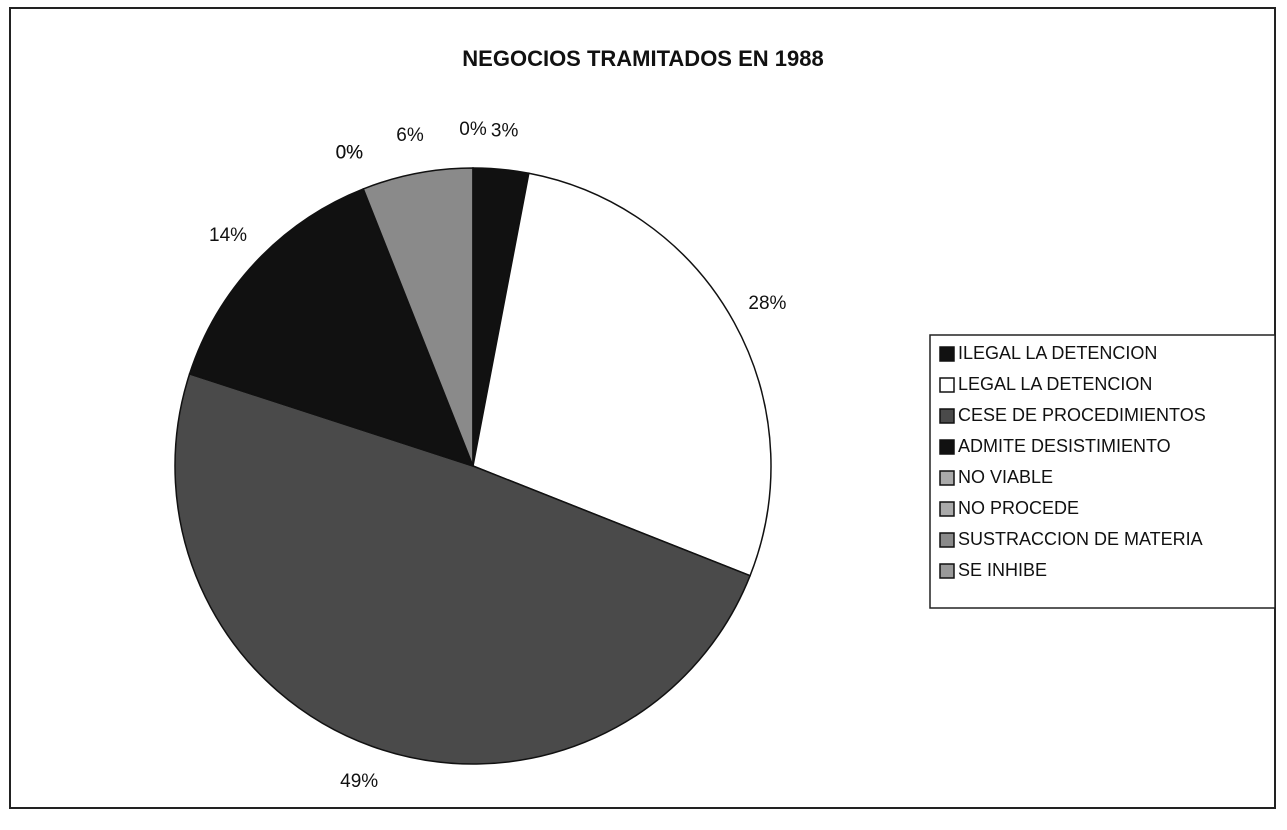 Image resolution: width=1287 pixels, height=830 pixels. Describe the element at coordinates (228, 235) in the screenshot. I see `data-label: 14%` at that location.